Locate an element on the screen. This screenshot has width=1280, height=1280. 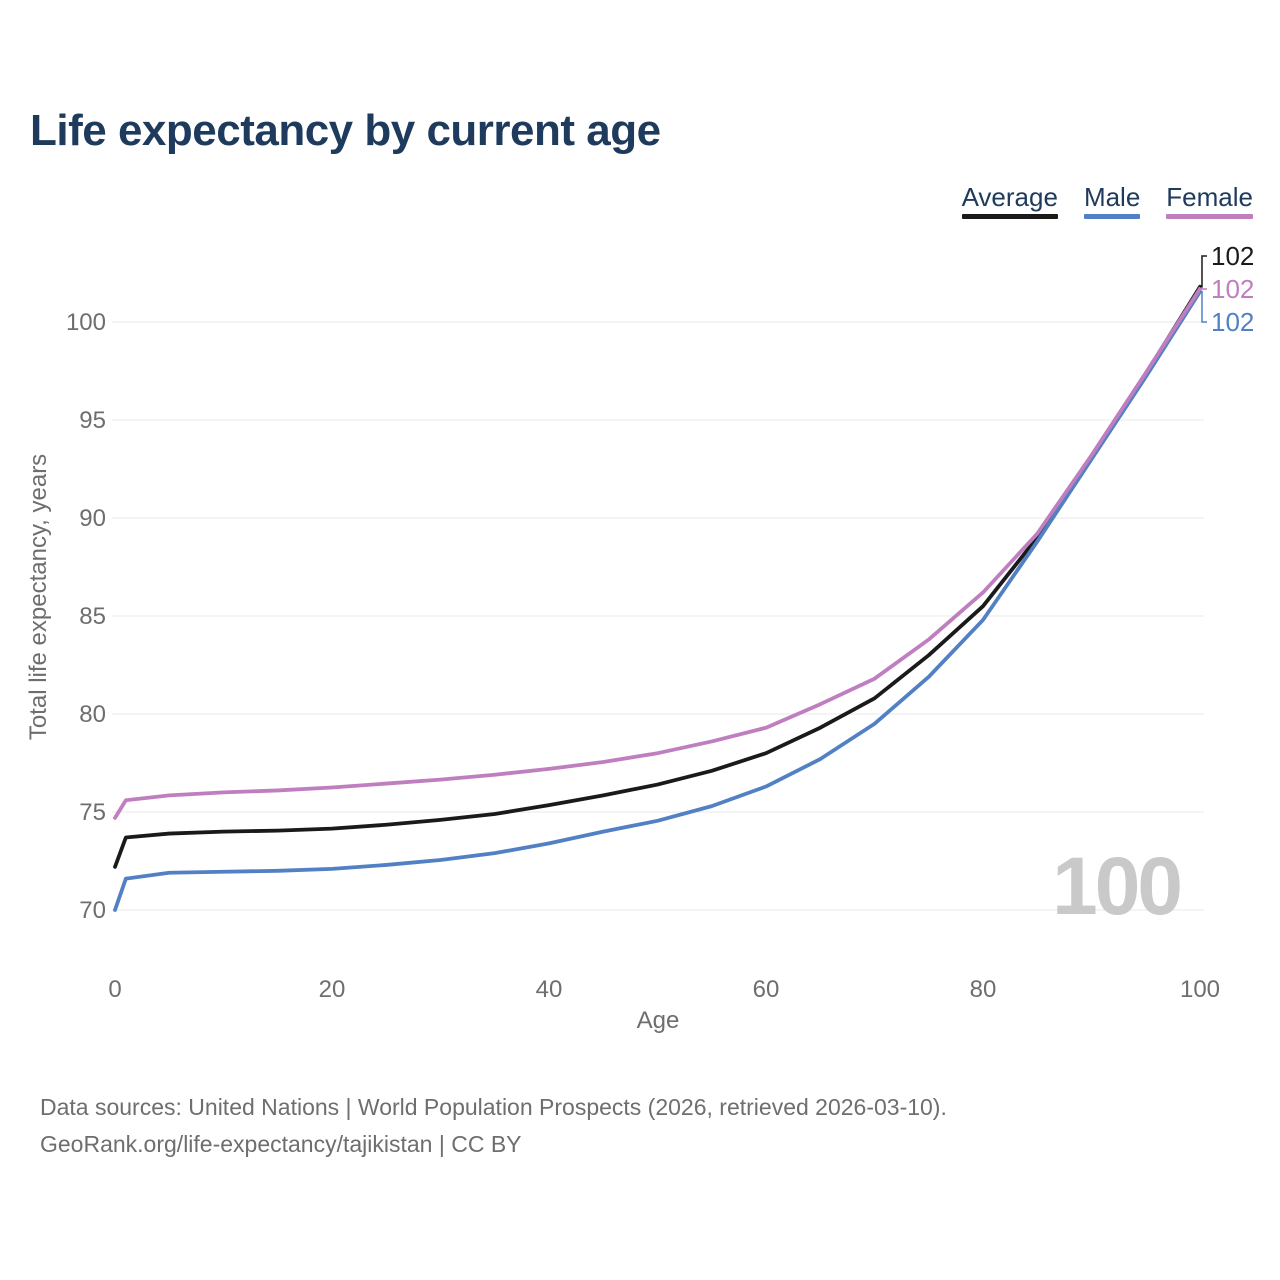
series-end-label-average: 102 is located at coordinates (1232, 256).